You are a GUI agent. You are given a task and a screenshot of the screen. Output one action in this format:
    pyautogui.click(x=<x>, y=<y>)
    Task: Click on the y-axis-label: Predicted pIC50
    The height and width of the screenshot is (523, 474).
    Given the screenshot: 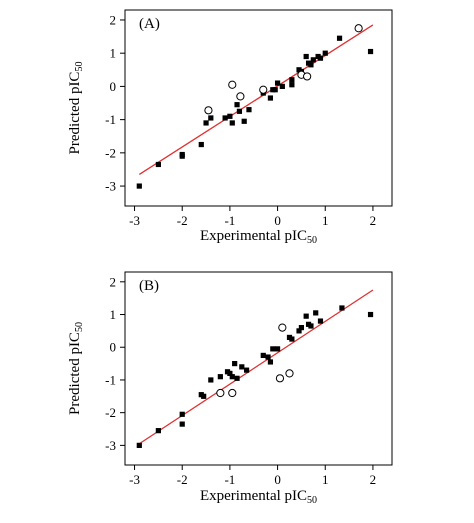 What is the action you would take?
    pyautogui.click(x=76, y=108)
    